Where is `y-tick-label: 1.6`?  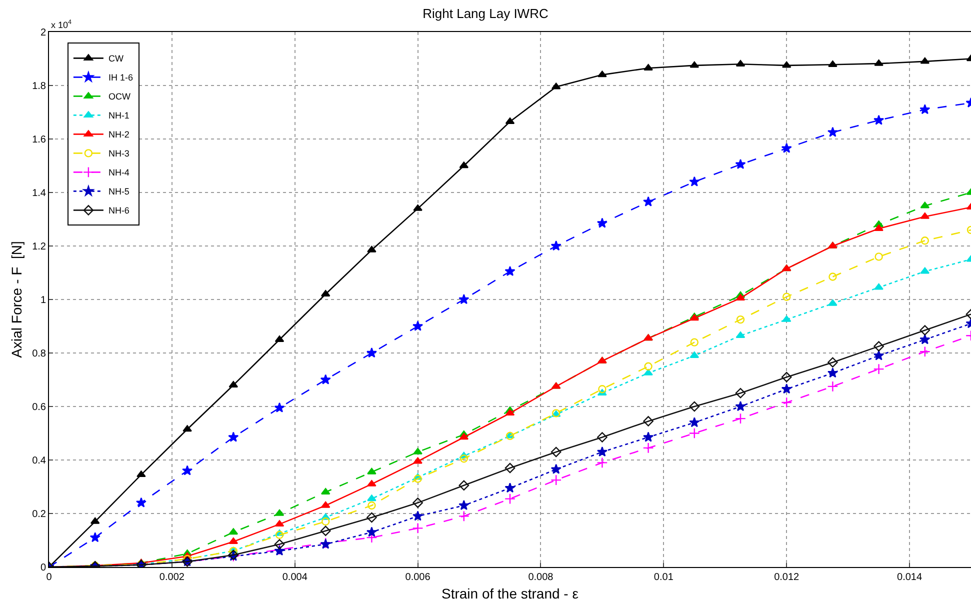
y-tick-label: 1.6 is located at coordinates (39, 140).